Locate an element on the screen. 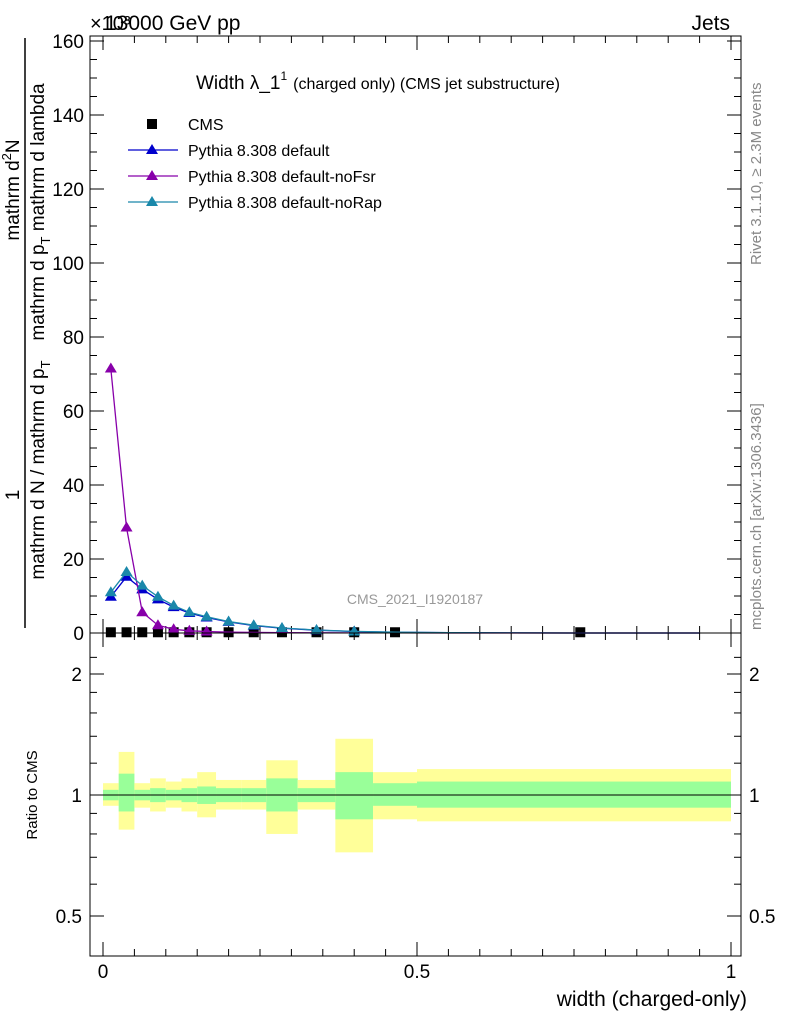 The width and height of the screenshot is (786, 1024). ratio-y-tick-label-right: 0.5 is located at coordinates (762, 917).